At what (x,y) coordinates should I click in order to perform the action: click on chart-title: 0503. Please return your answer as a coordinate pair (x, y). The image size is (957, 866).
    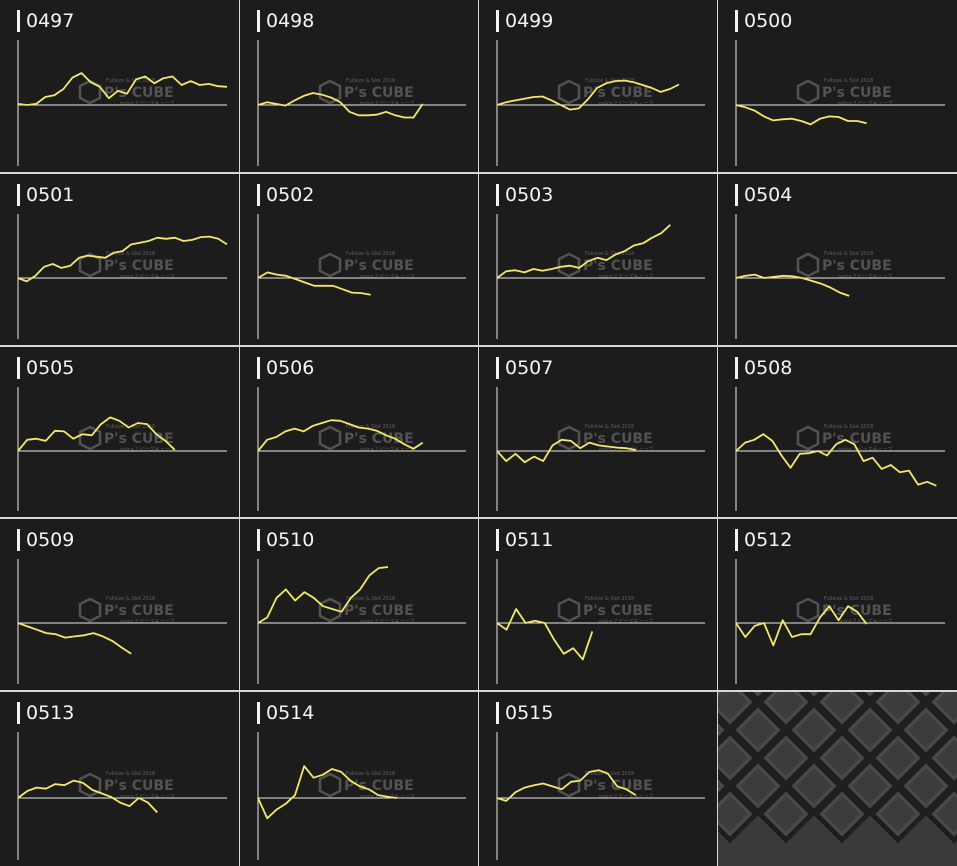
    Looking at the image, I should click on (529, 195).